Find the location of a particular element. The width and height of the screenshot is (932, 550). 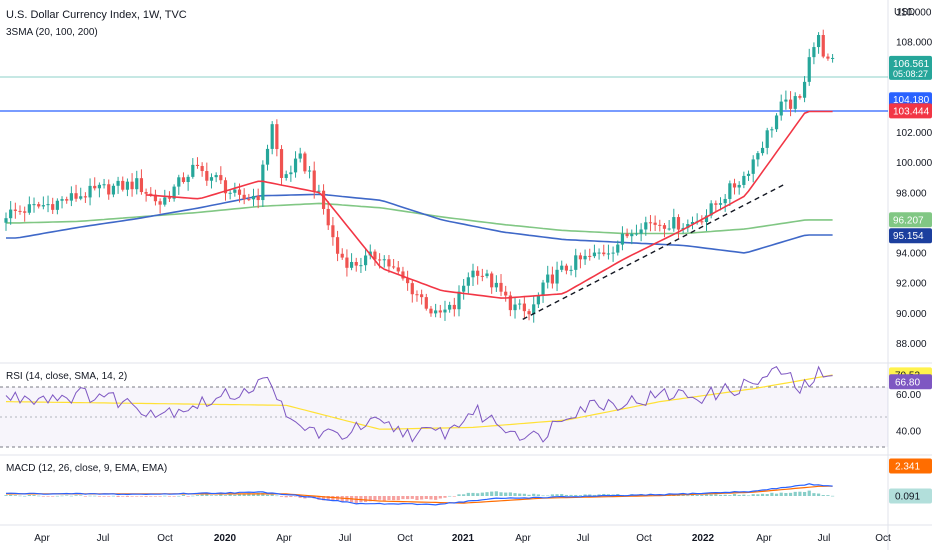

price-tag-label: 95.154 is located at coordinates (908, 236).